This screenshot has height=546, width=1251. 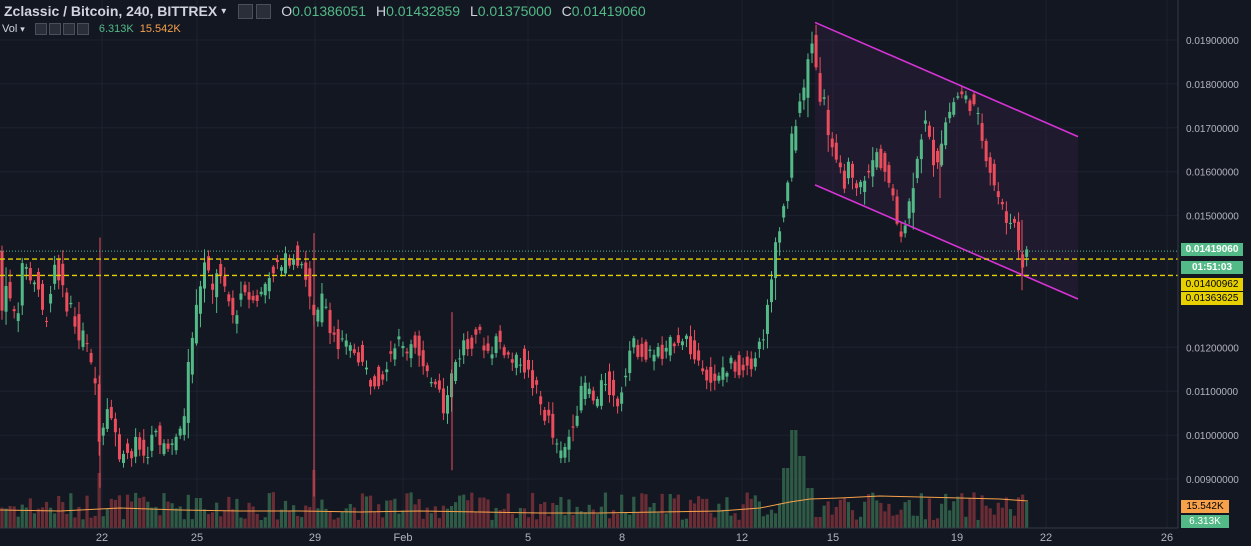 What do you see at coordinates (90, 29) in the screenshot?
I see `volume-legend: Vol ▾ 6.313K 15.542K` at bounding box center [90, 29].